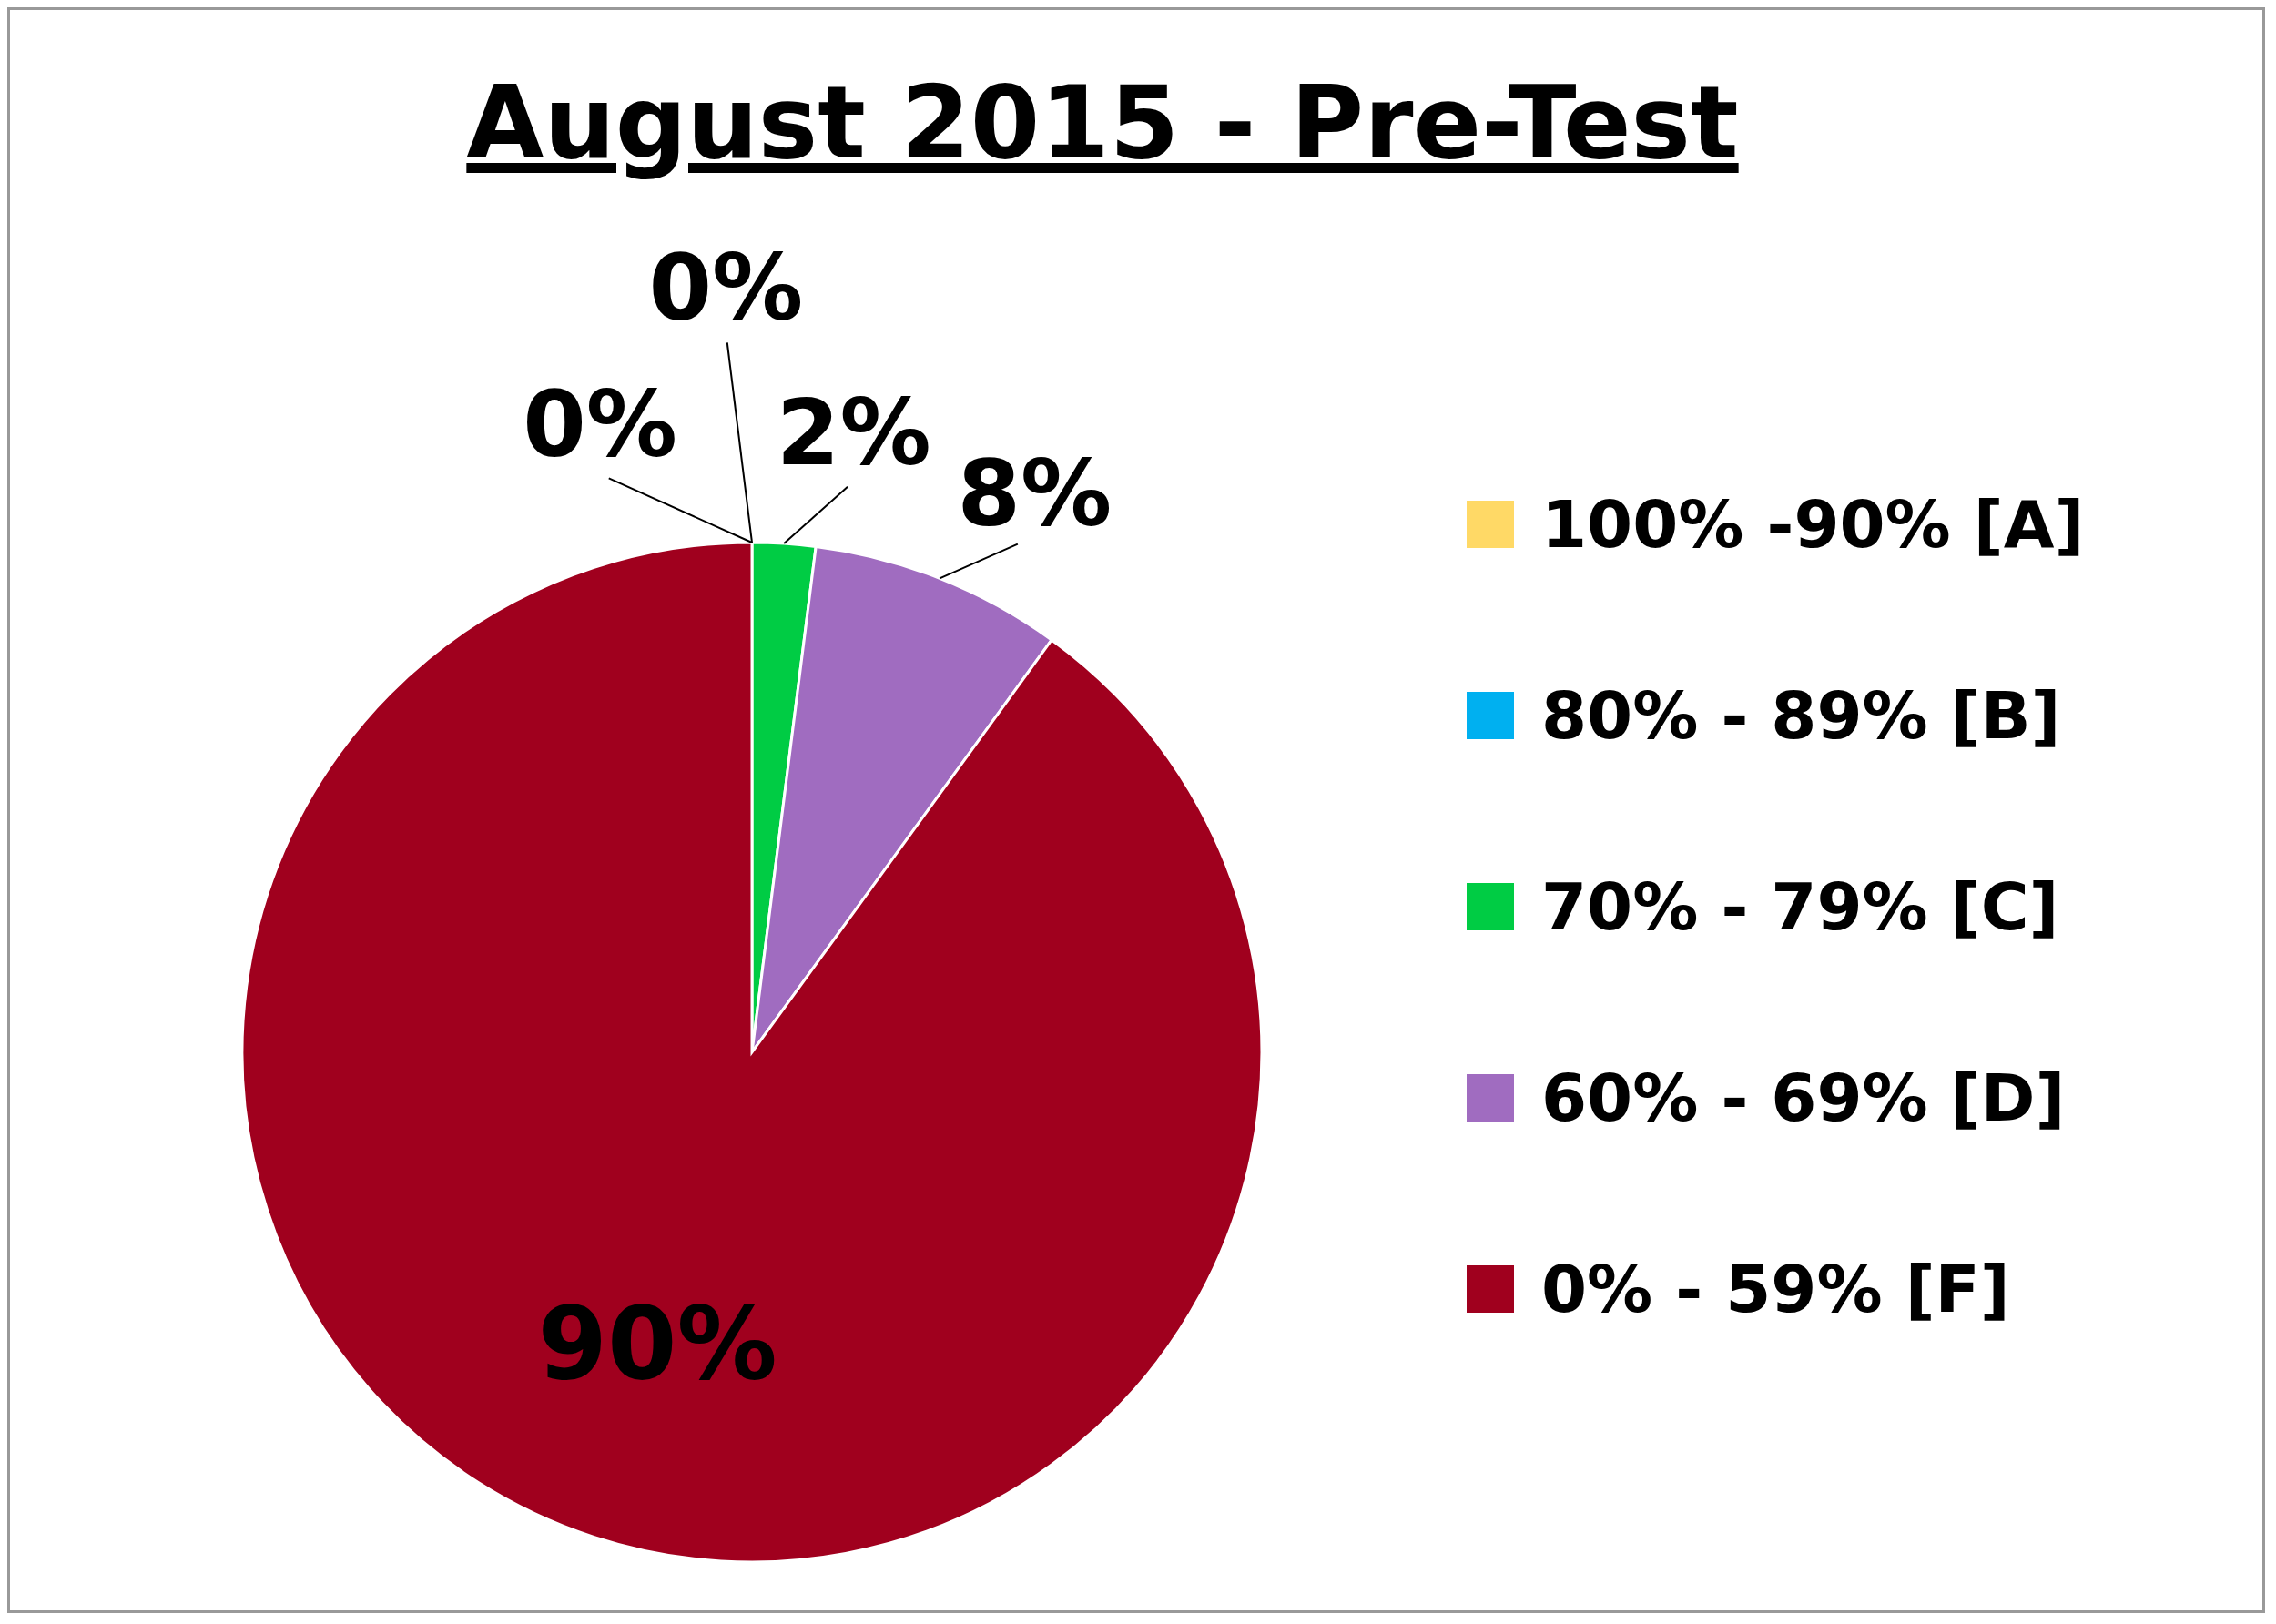 The height and width of the screenshot is (1624, 2276). I want to click on legend-label: 0% - 59% [F], so click(1775, 1289).